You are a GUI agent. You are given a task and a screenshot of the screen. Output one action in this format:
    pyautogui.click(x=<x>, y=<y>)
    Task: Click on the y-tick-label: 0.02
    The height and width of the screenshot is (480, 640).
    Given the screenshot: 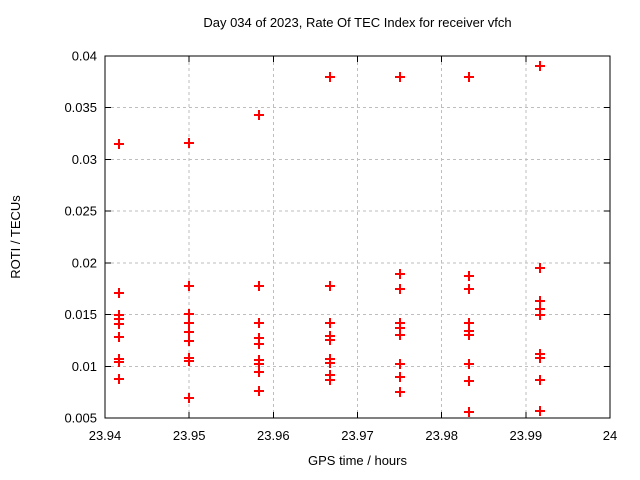 What is the action you would take?
    pyautogui.click(x=84, y=262)
    